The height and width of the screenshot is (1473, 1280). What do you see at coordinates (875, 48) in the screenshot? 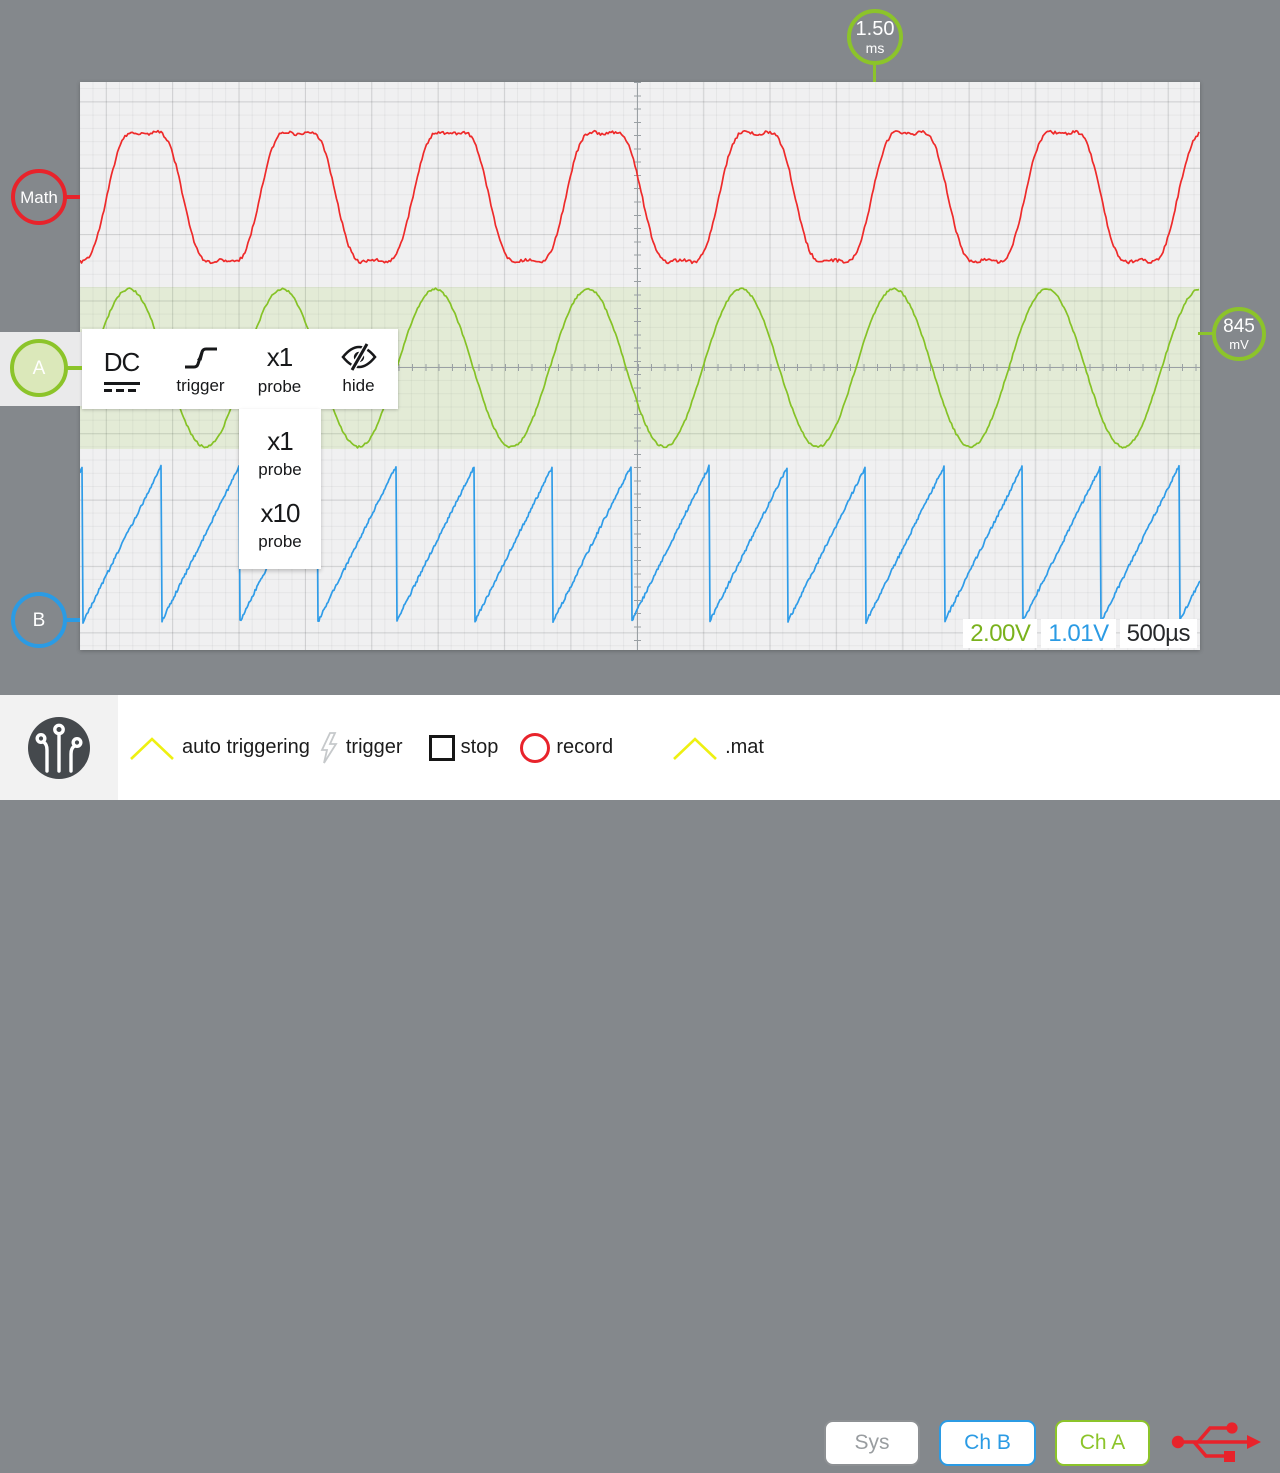
I see `timebase-unit: ms` at bounding box center [875, 48].